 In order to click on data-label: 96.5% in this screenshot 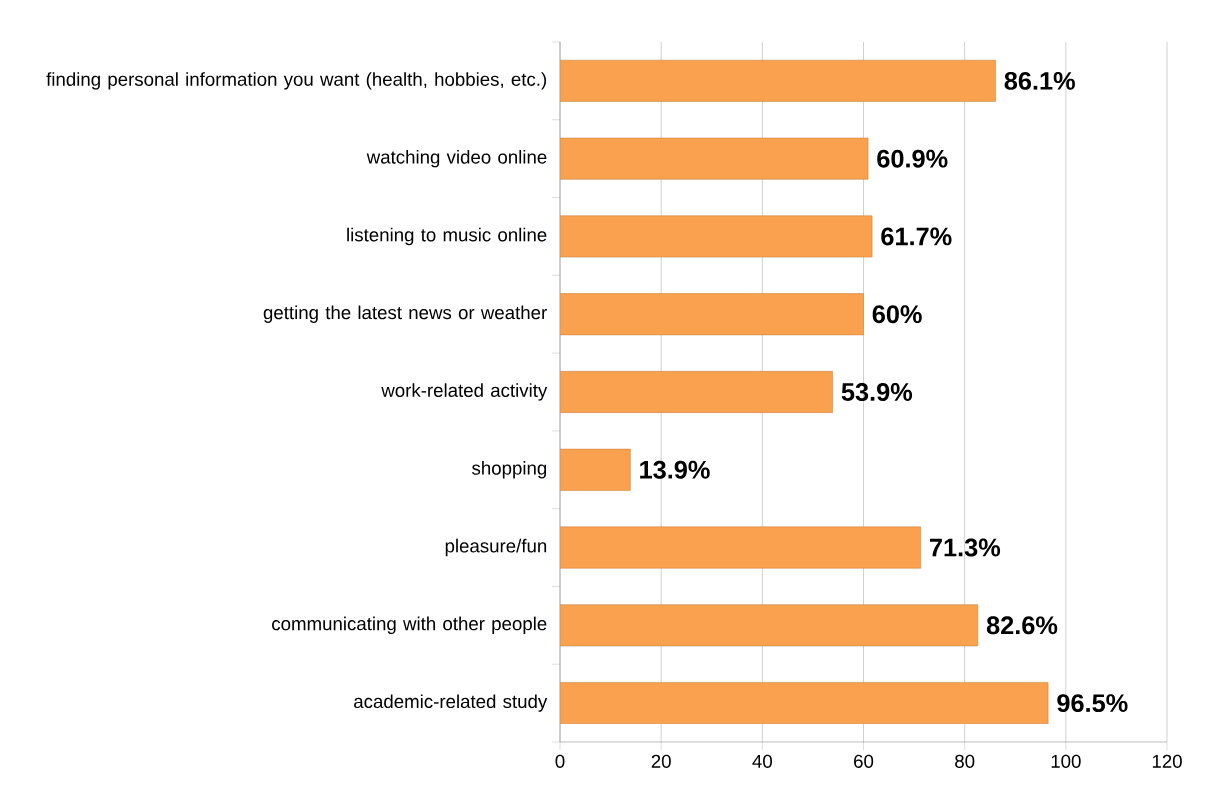, I will do `click(1092, 703)`.